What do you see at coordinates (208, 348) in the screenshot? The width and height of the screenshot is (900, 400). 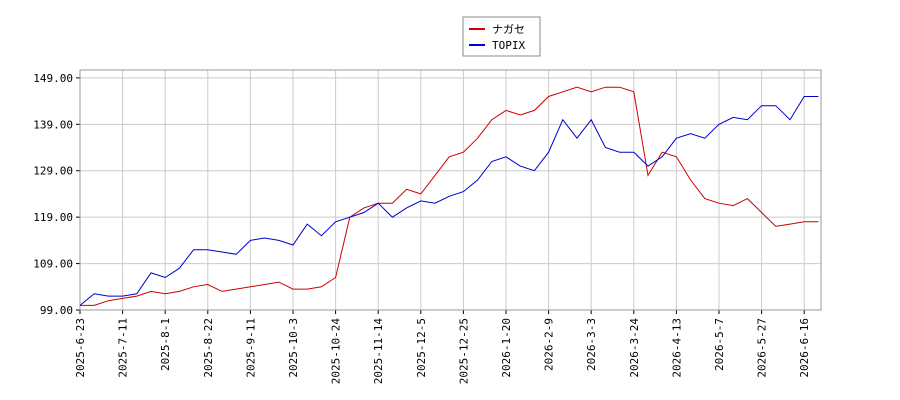 I see `x-tick-label: 2025-8-22` at bounding box center [208, 348].